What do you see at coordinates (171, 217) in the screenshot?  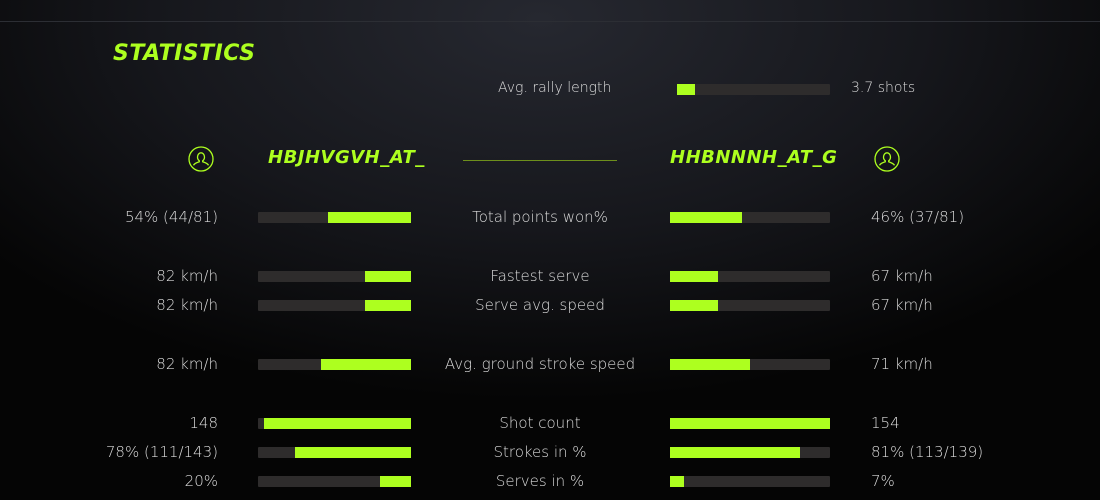 I see `stat-left-value: 54% (44/81)` at bounding box center [171, 217].